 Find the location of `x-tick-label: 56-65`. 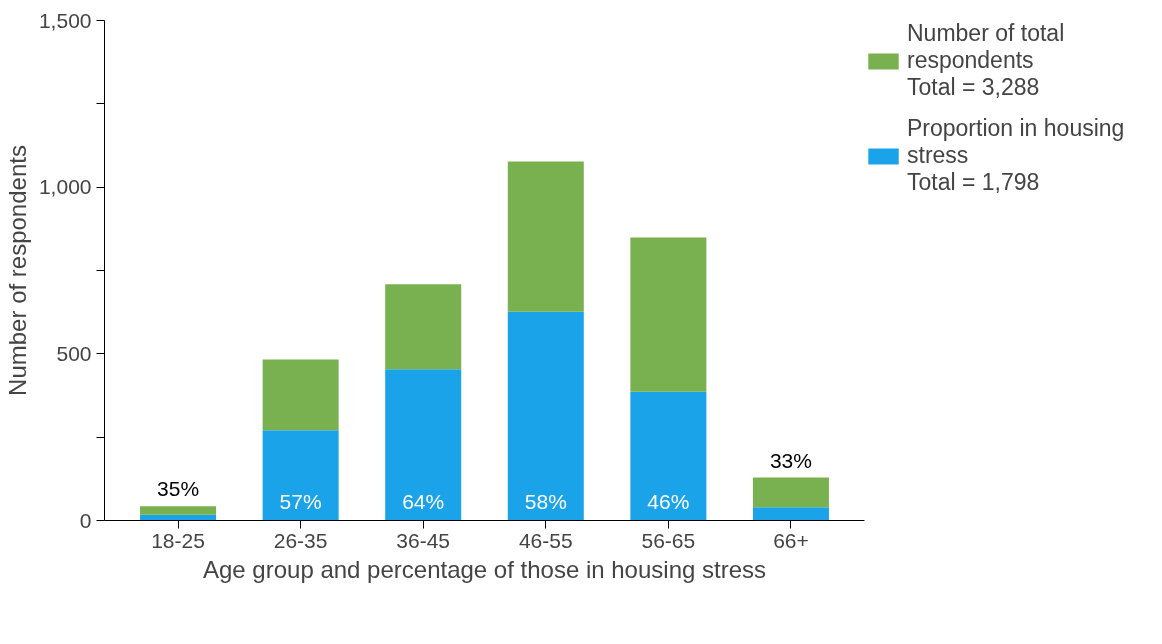

x-tick-label: 56-65 is located at coordinates (668, 540).